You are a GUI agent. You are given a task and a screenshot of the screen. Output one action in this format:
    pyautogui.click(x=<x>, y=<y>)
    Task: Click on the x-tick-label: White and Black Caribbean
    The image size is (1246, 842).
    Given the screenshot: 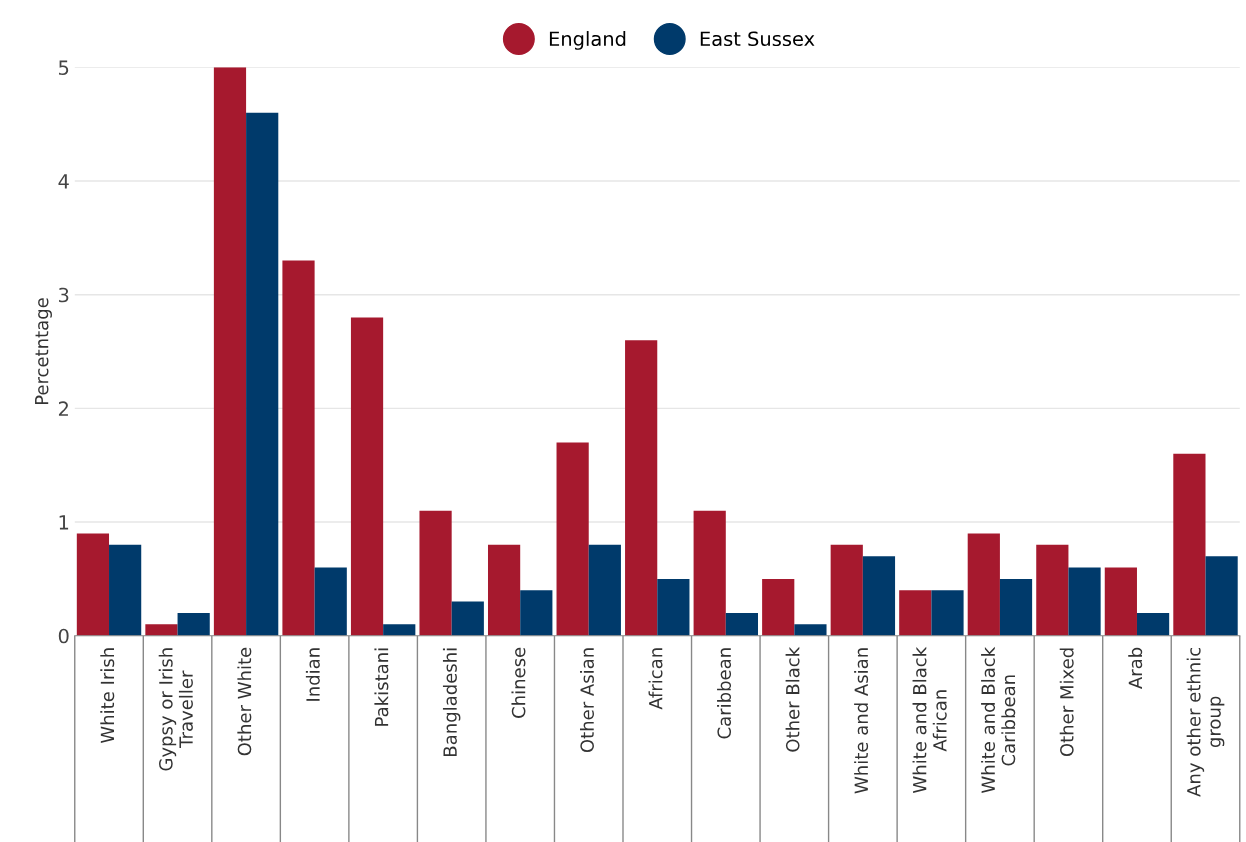 What is the action you would take?
    pyautogui.click(x=998, y=720)
    